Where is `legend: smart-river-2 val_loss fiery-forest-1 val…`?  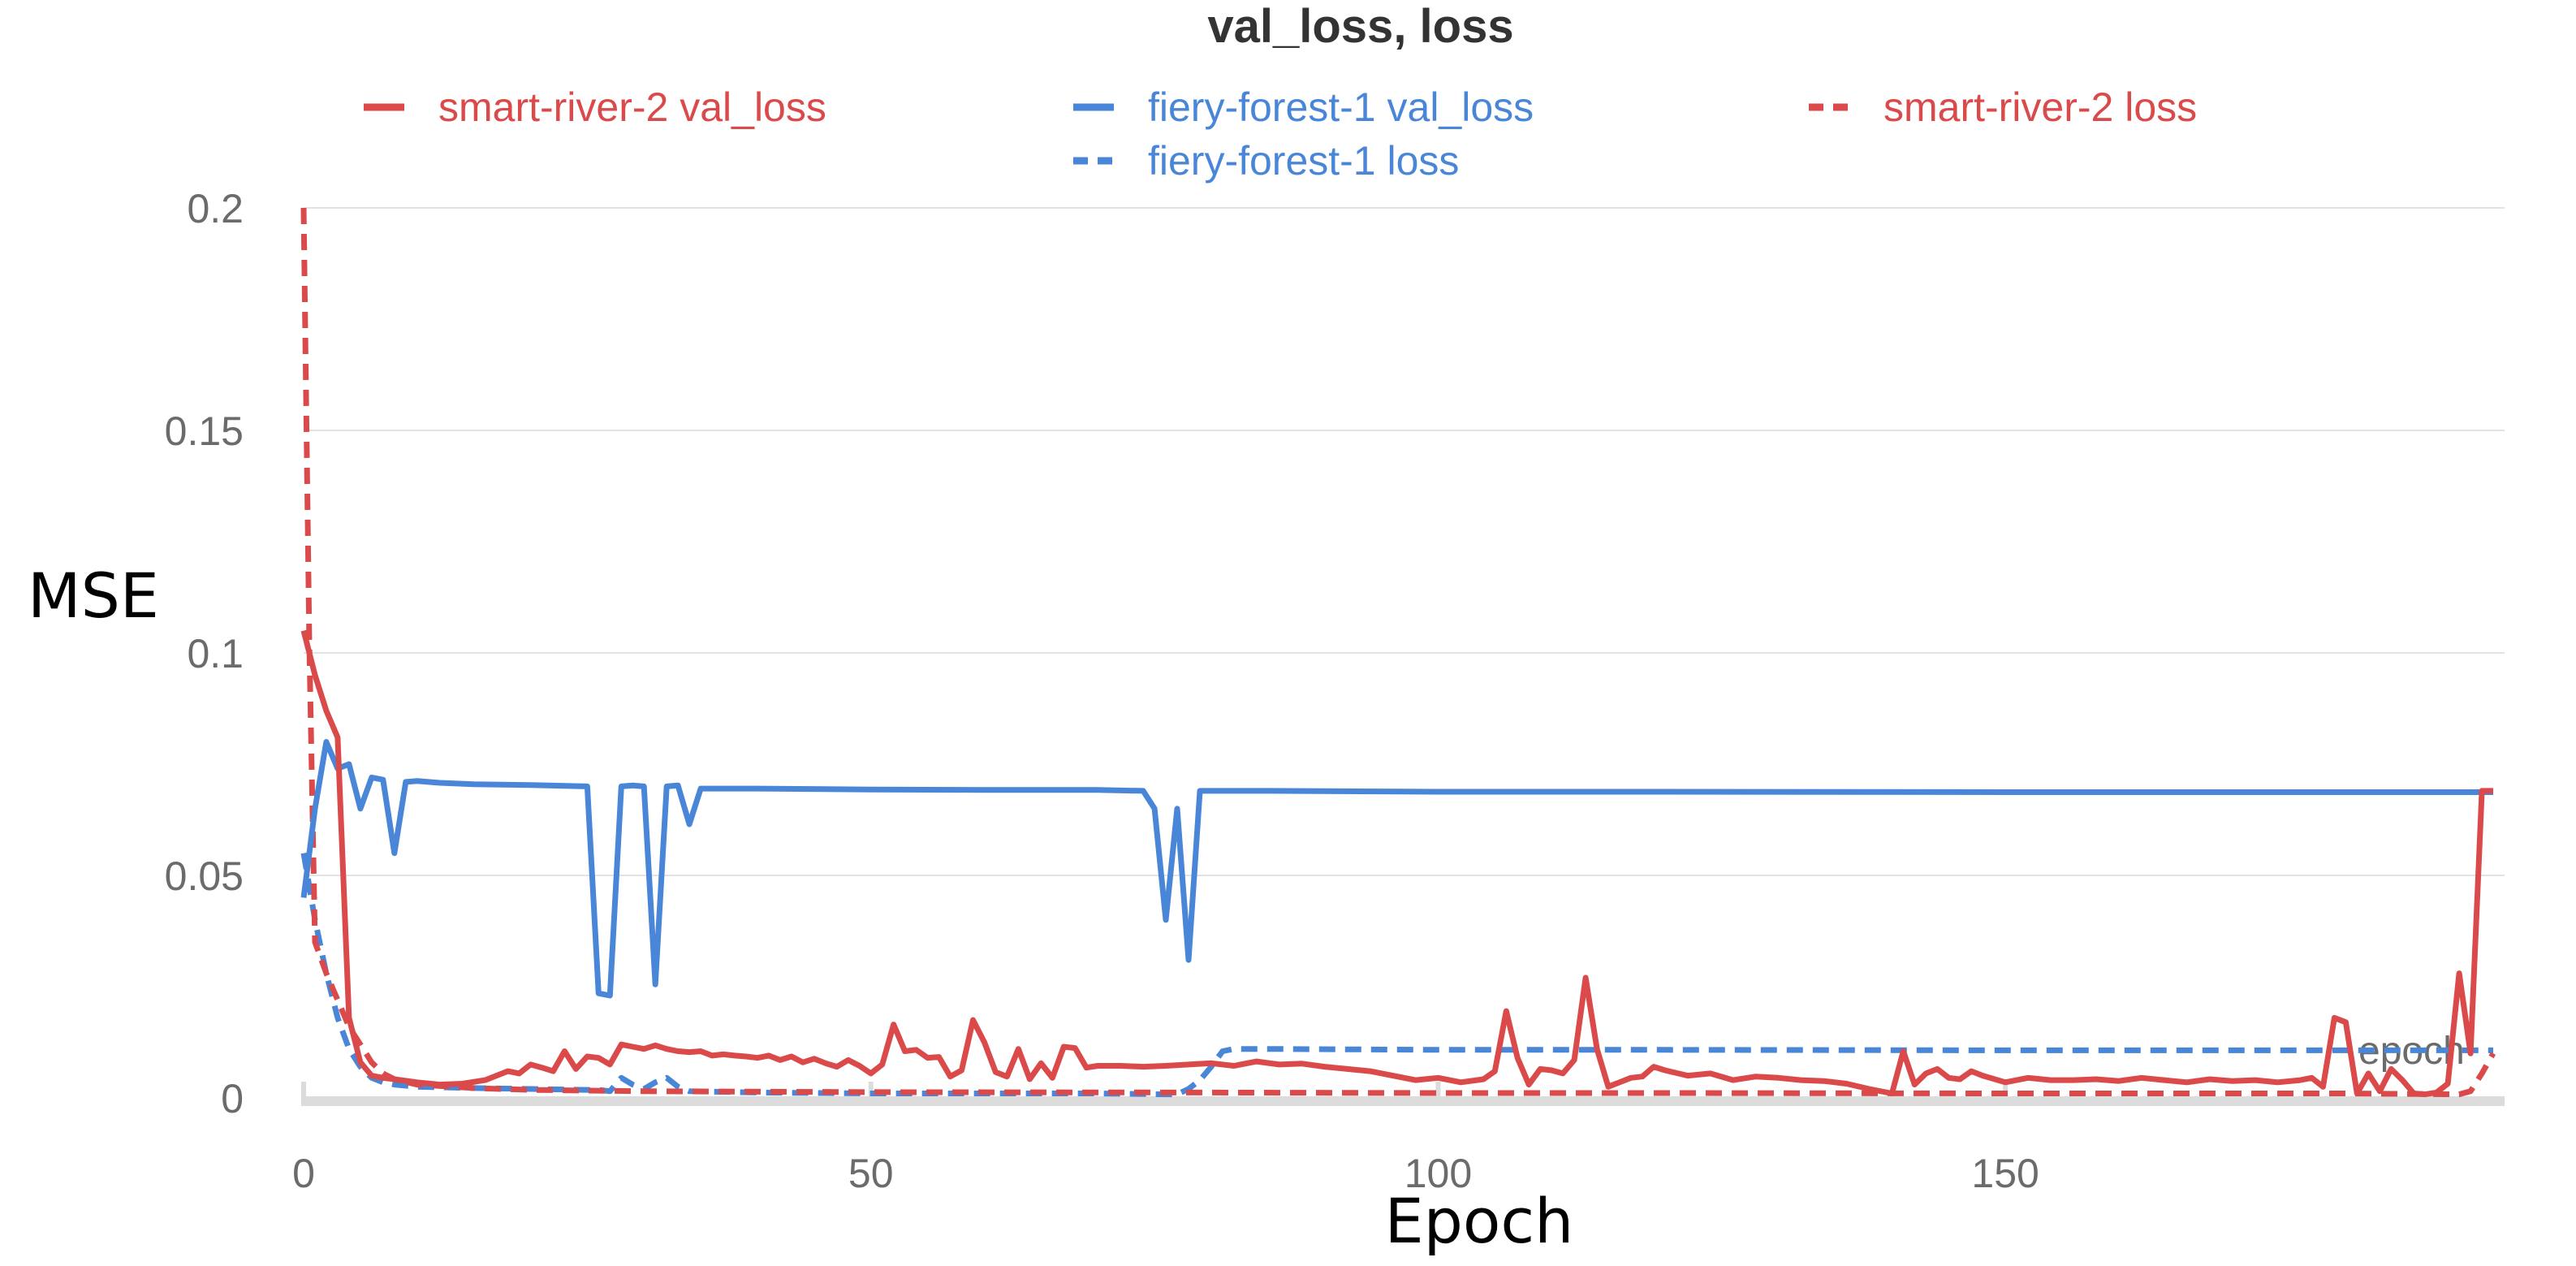
legend: smart-river-2 val_loss fiery-forest-1 val… is located at coordinates (1280, 134).